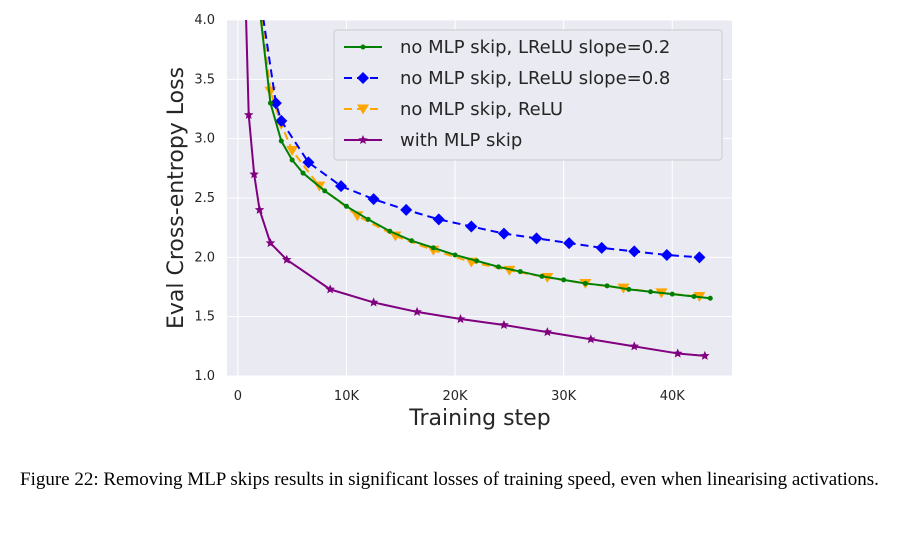  Describe the element at coordinates (204, 20) in the screenshot. I see `y-tick-label: 4.0` at that location.